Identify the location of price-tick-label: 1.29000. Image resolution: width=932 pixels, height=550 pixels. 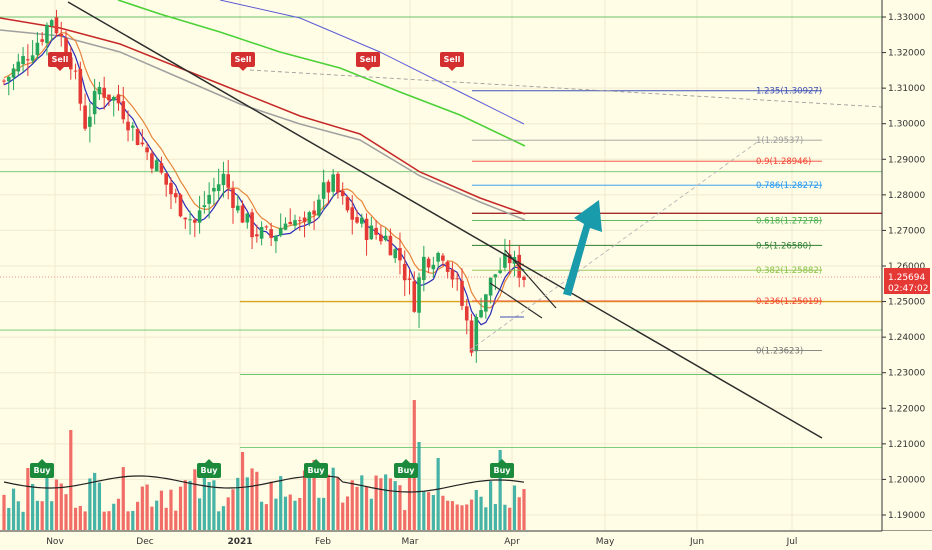
(906, 160).